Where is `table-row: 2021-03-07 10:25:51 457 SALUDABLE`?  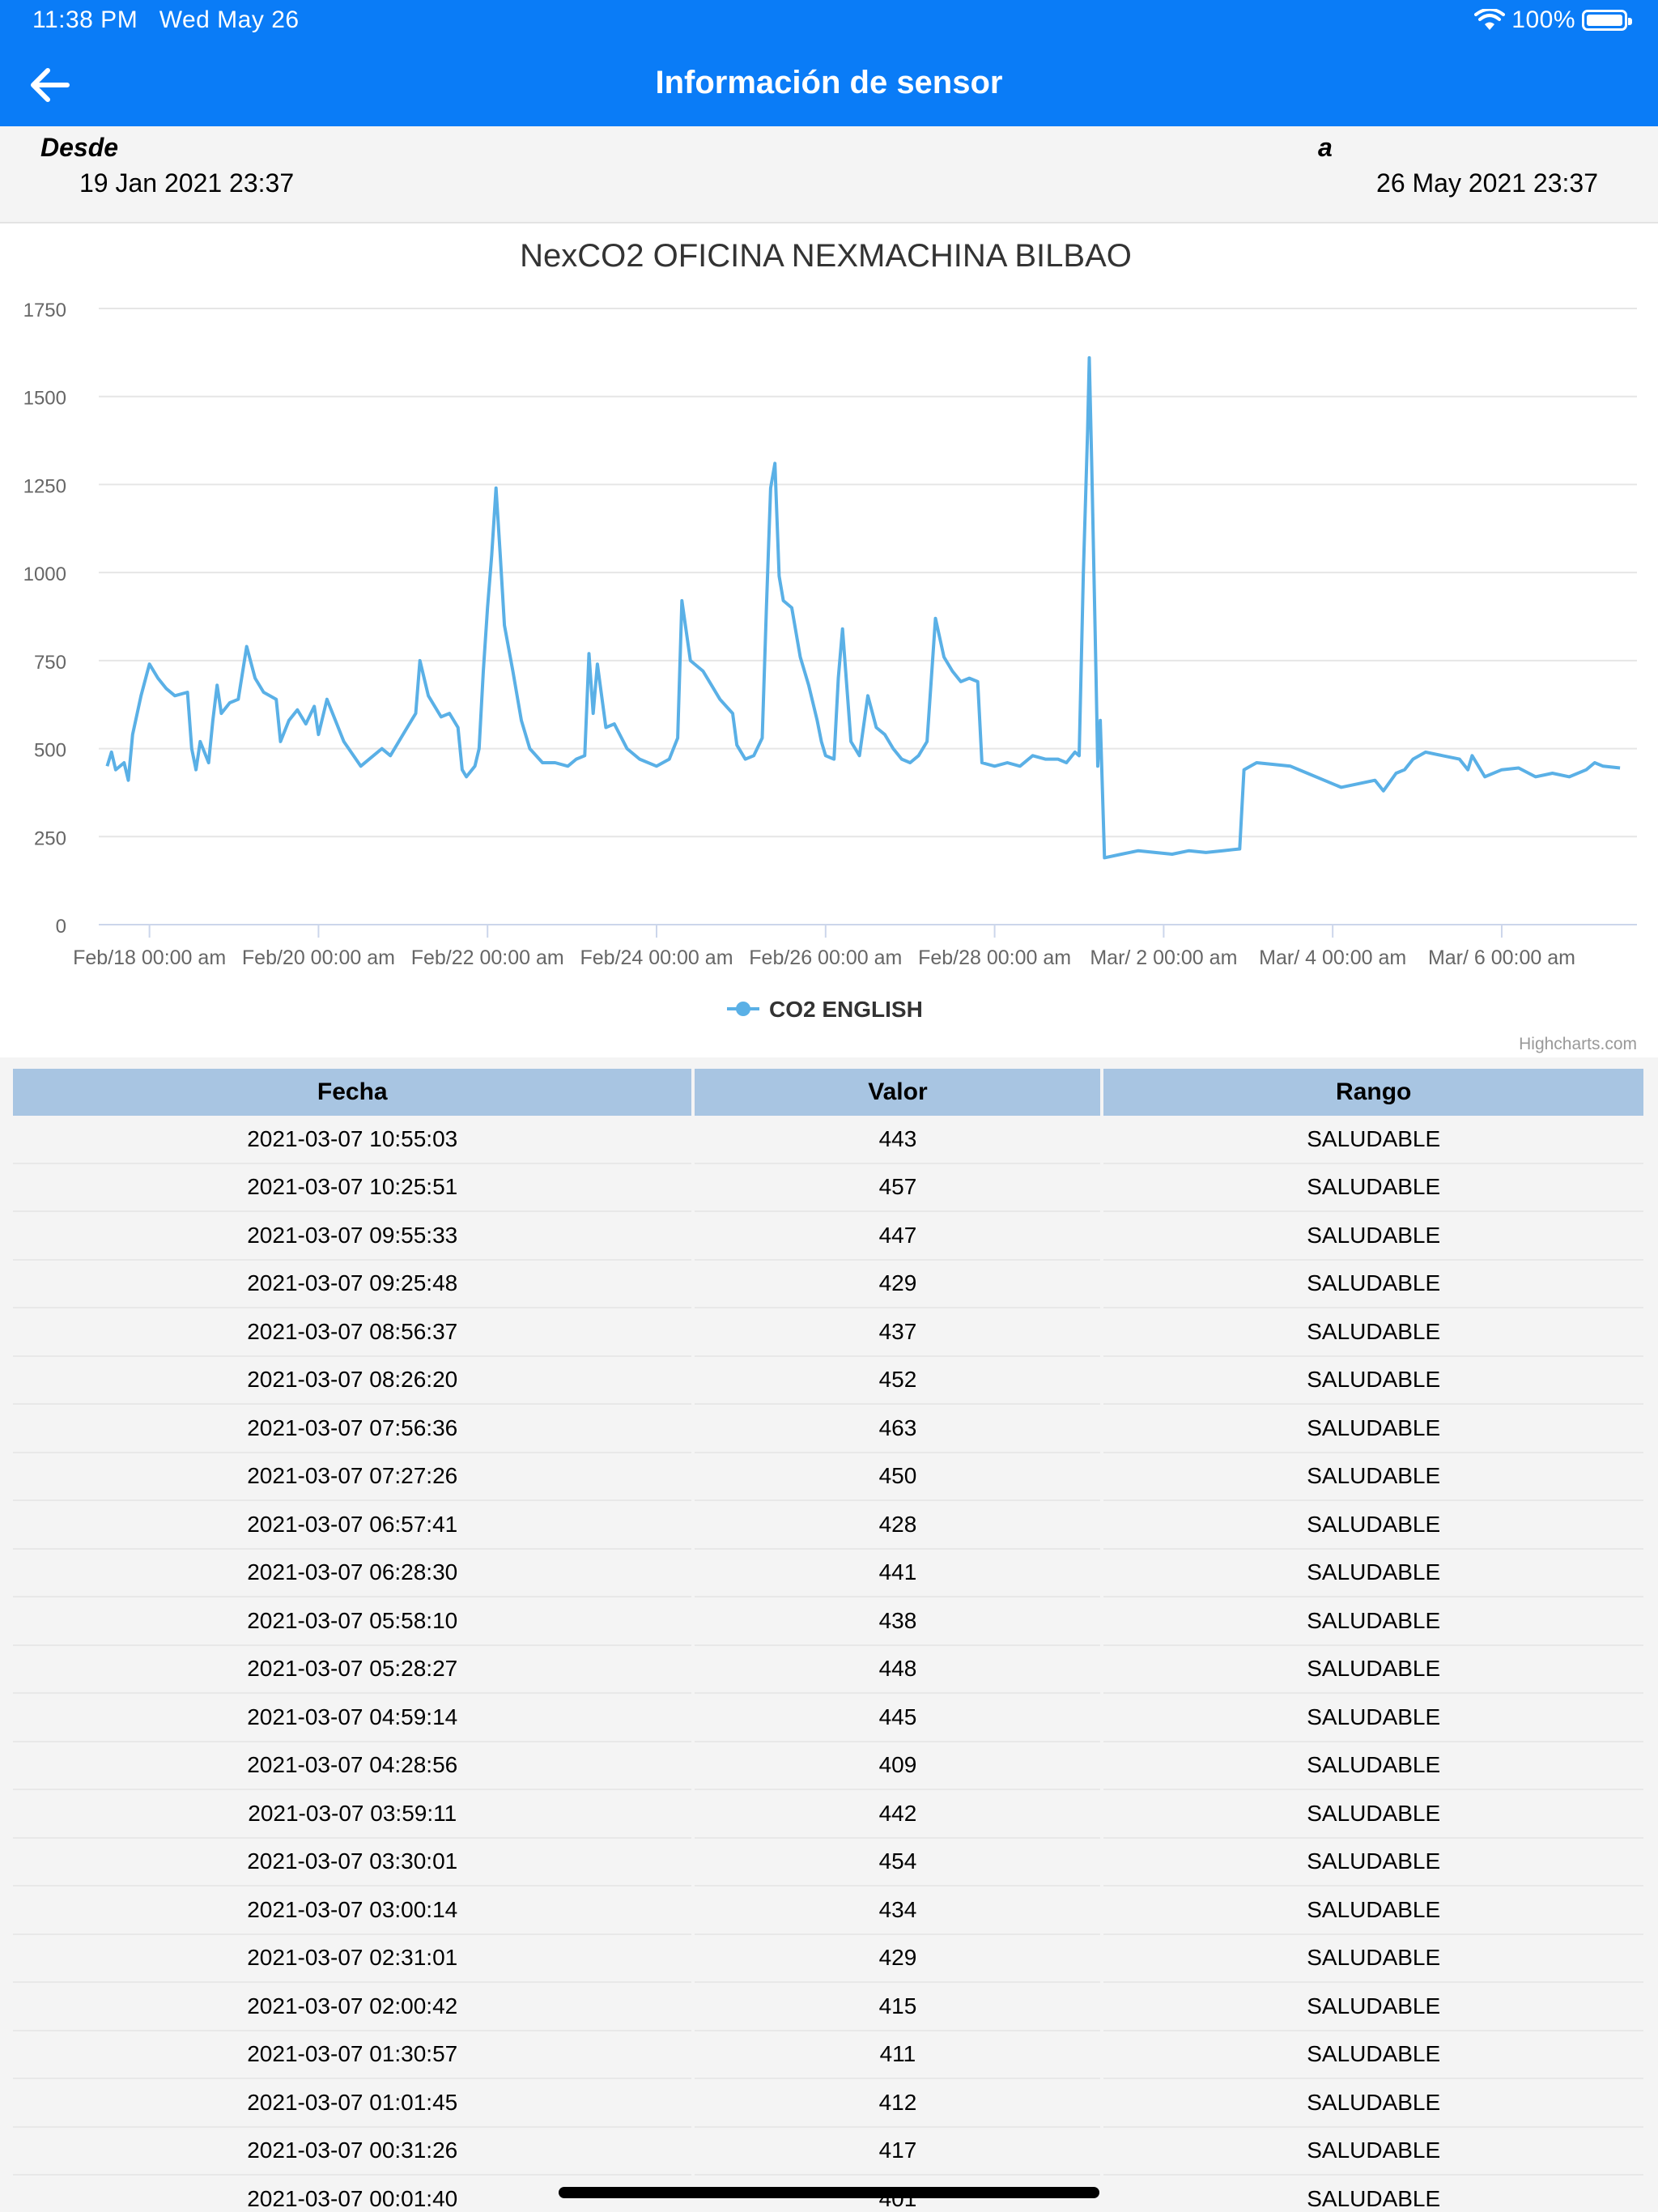 table-row: 2021-03-07 10:25:51 457 SALUDABLE is located at coordinates (828, 1188).